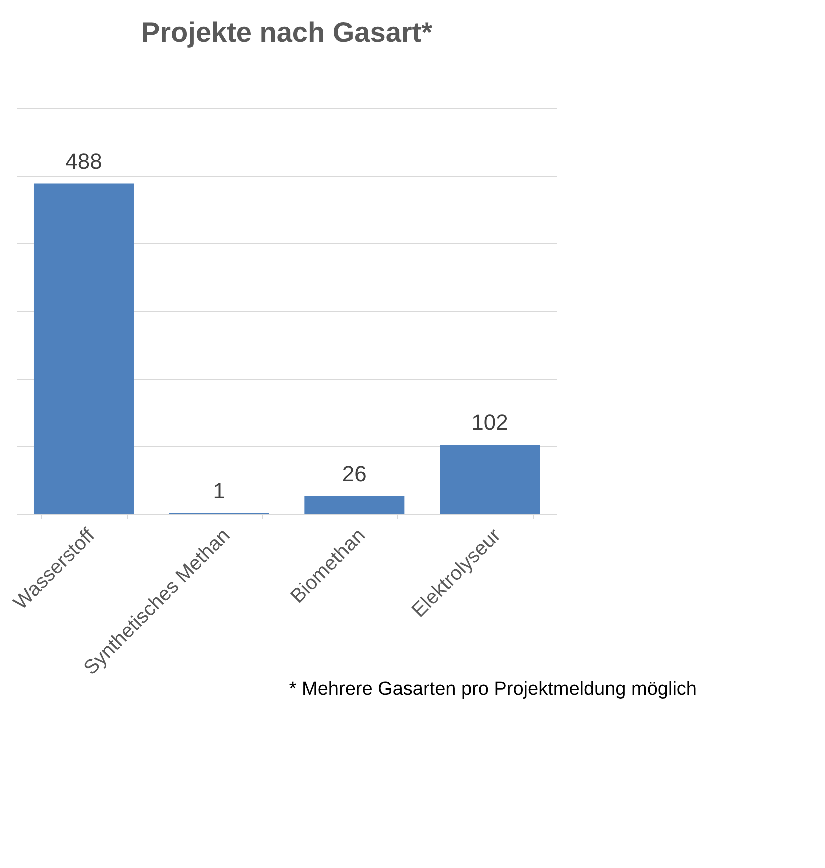 Image resolution: width=825 pixels, height=868 pixels. What do you see at coordinates (354, 473) in the screenshot?
I see `data-label: 26` at bounding box center [354, 473].